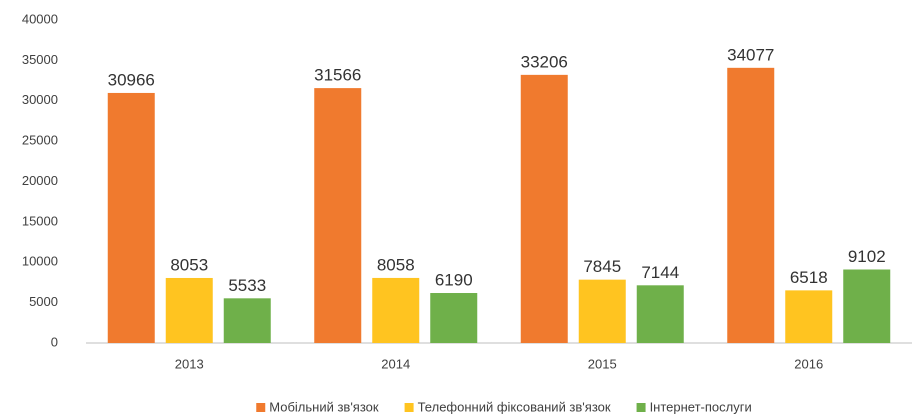 The width and height of the screenshot is (920, 419). What do you see at coordinates (602, 363) in the screenshot?
I see `x-tick-label: 2015` at bounding box center [602, 363].